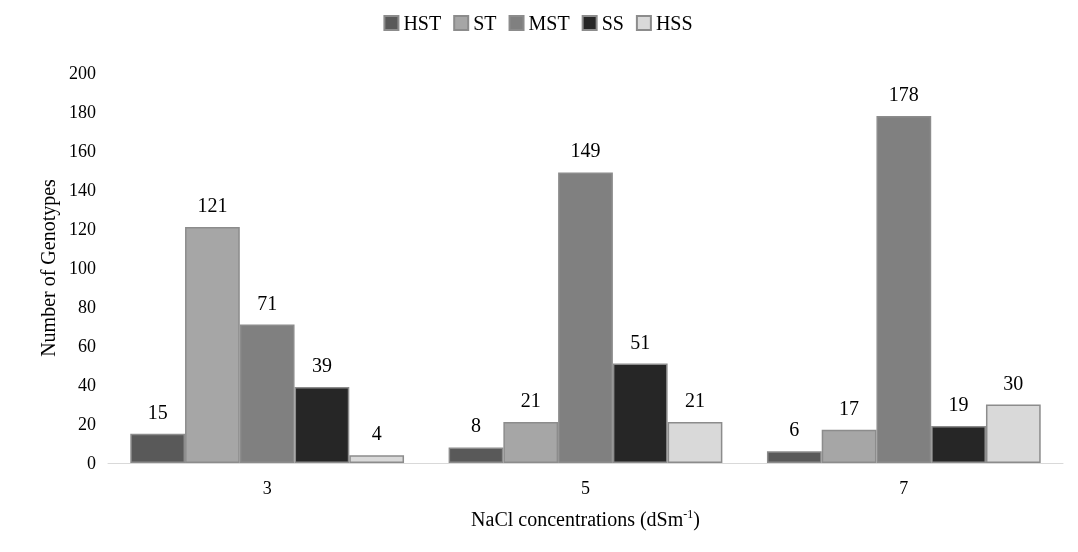  What do you see at coordinates (87, 385) in the screenshot?
I see `y-tick-label: 40` at bounding box center [87, 385].